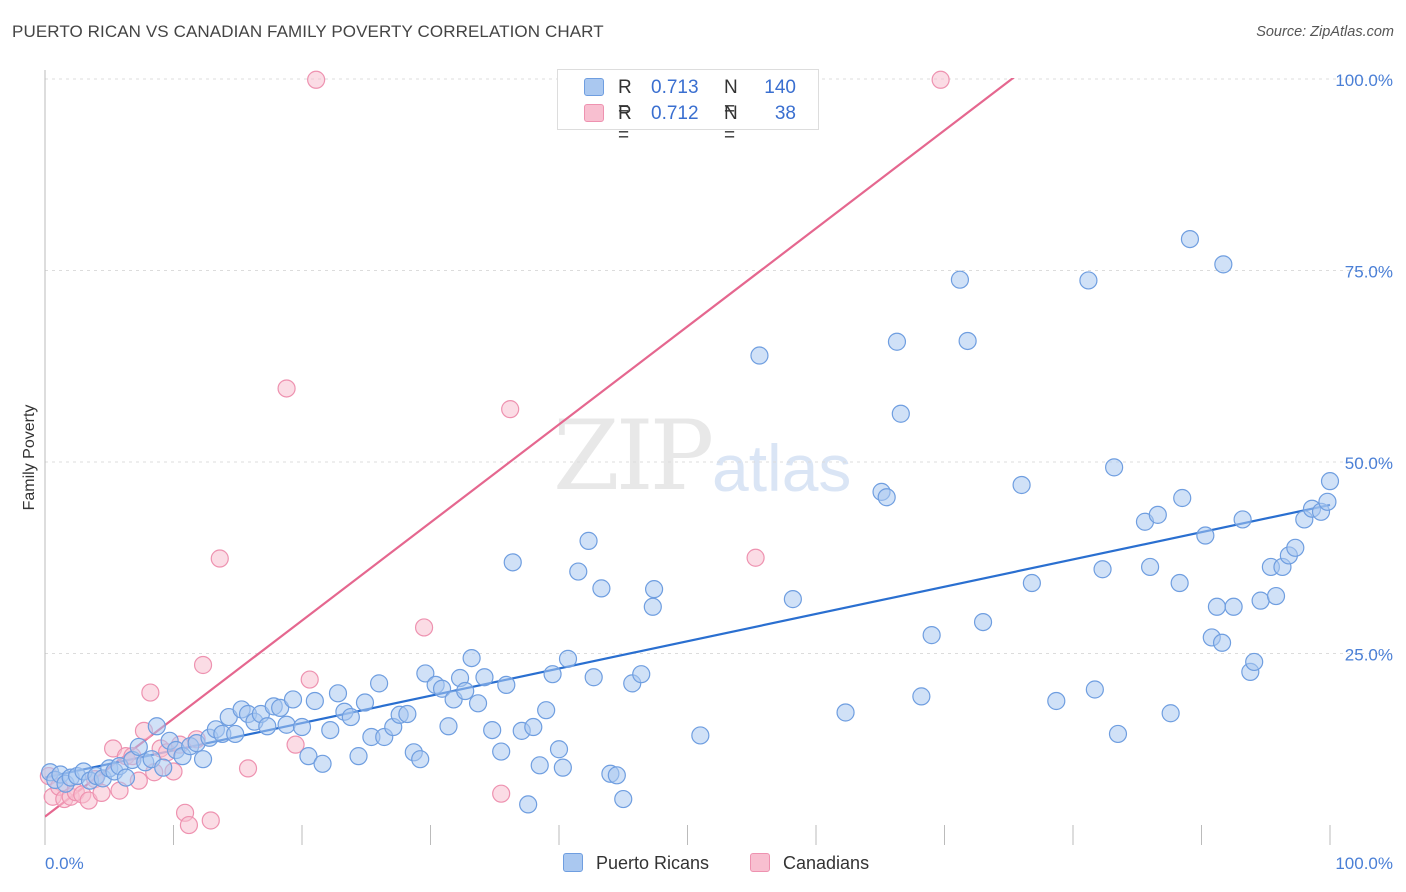 This screenshot has width=1406, height=892. What do you see at coordinates (594, 113) in the screenshot?
I see `legend-swatch-pink` at bounding box center [594, 113].